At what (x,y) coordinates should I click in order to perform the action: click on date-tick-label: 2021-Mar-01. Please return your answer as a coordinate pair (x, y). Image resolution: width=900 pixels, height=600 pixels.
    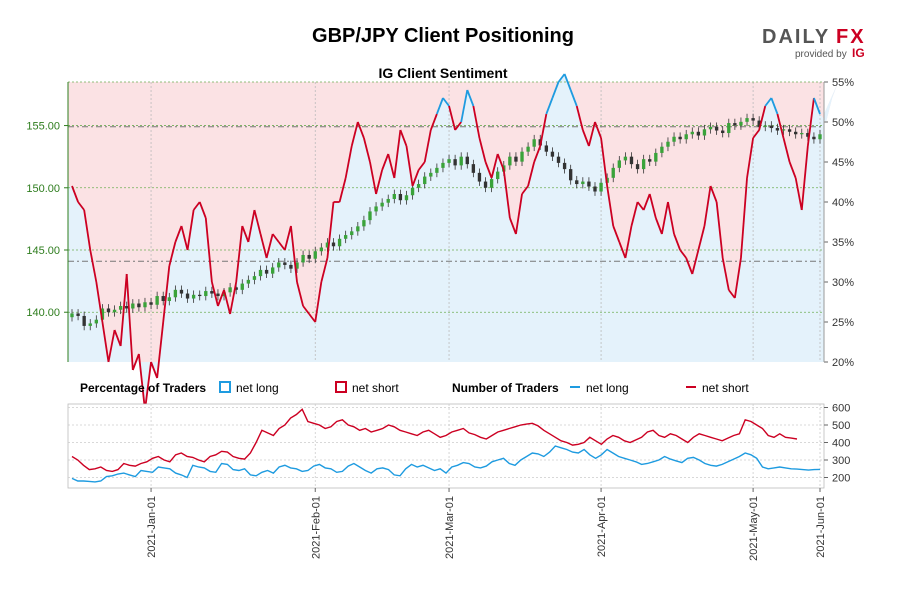
    Looking at the image, I should click on (450, 527).